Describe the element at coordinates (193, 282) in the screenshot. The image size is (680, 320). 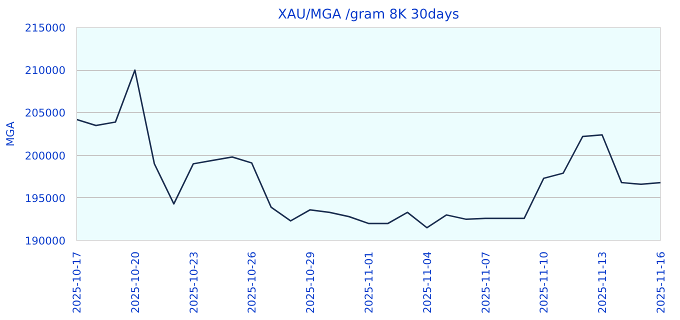
I see `x-tick-label: 2025-10-23` at that location.